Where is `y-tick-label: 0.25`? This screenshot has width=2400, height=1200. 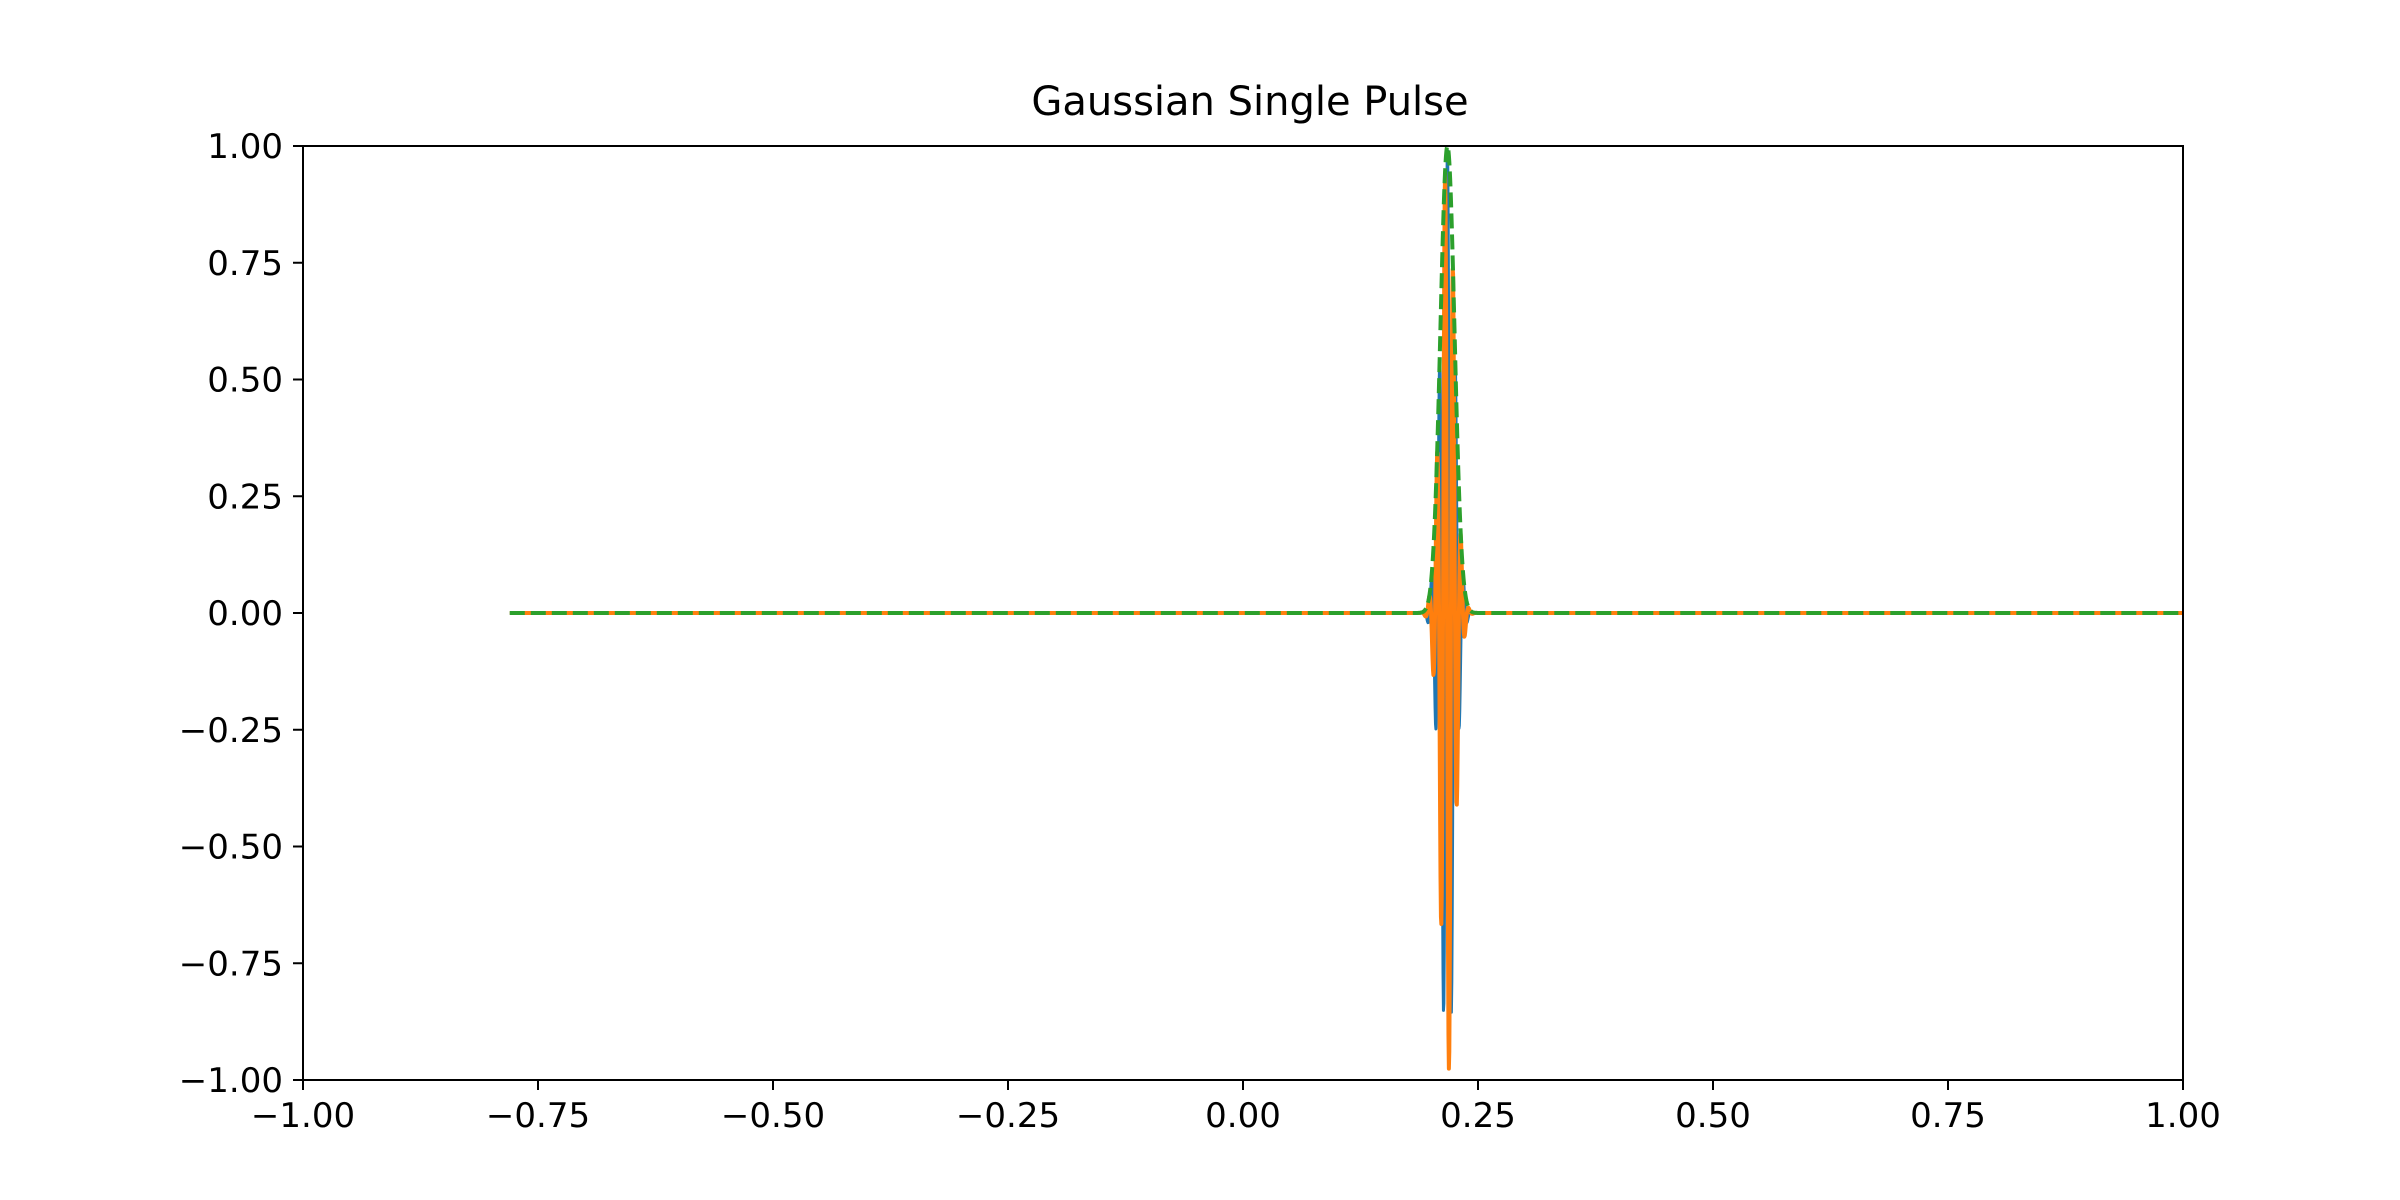
y-tick-label: 0.25 is located at coordinates (245, 497).